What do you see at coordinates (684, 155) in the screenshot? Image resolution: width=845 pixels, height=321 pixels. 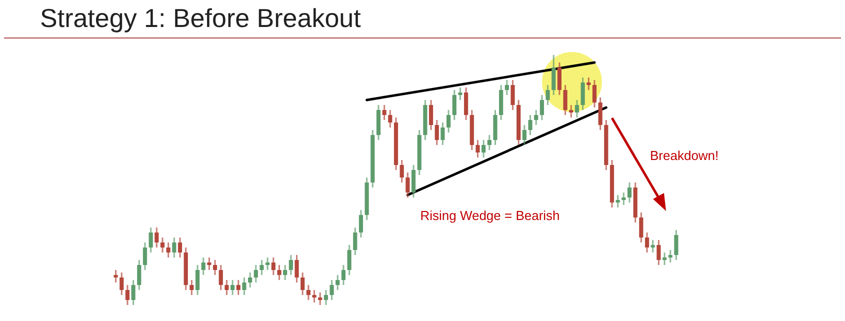 I see `annotation: Breakdown!` at bounding box center [684, 155].